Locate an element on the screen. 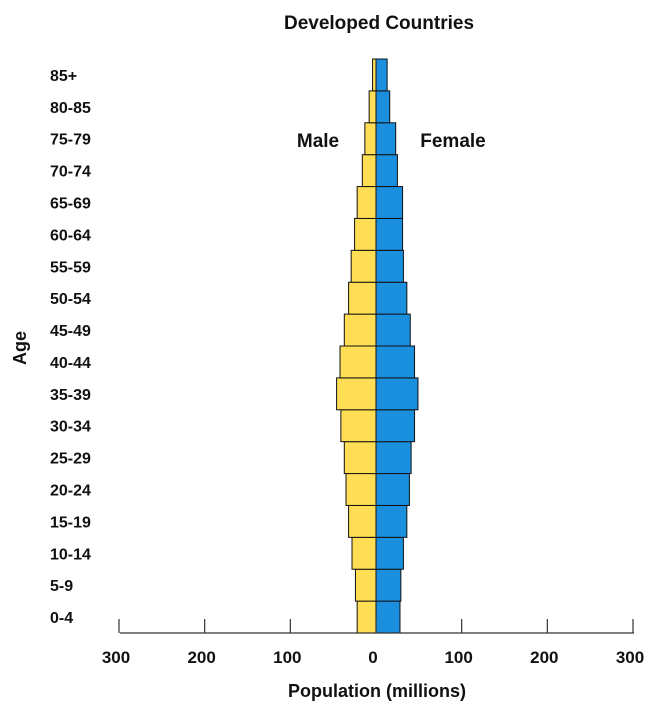  age-label-55-59: 55-59 is located at coordinates (70, 267).